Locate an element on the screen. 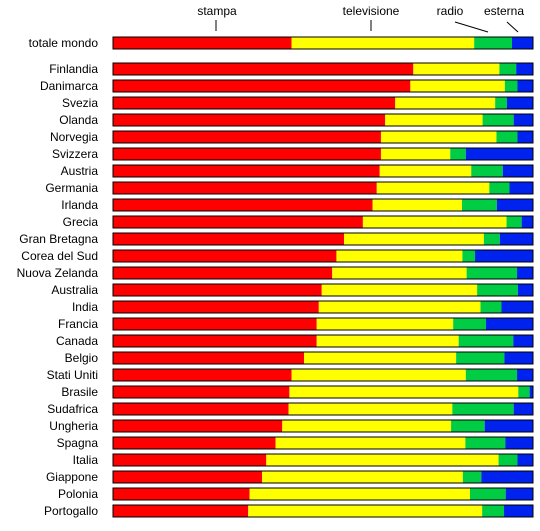 This screenshot has height=531, width=540. category-label-belgio: Belgio is located at coordinates (82, 358).